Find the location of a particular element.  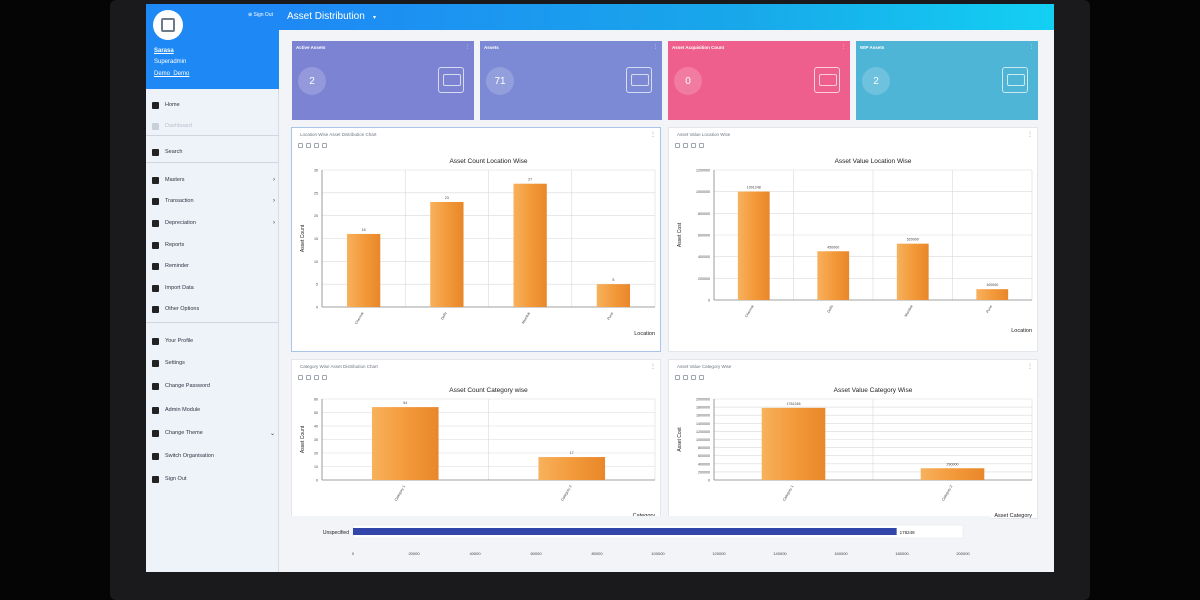

building-icon is located at coordinates (155, 456).